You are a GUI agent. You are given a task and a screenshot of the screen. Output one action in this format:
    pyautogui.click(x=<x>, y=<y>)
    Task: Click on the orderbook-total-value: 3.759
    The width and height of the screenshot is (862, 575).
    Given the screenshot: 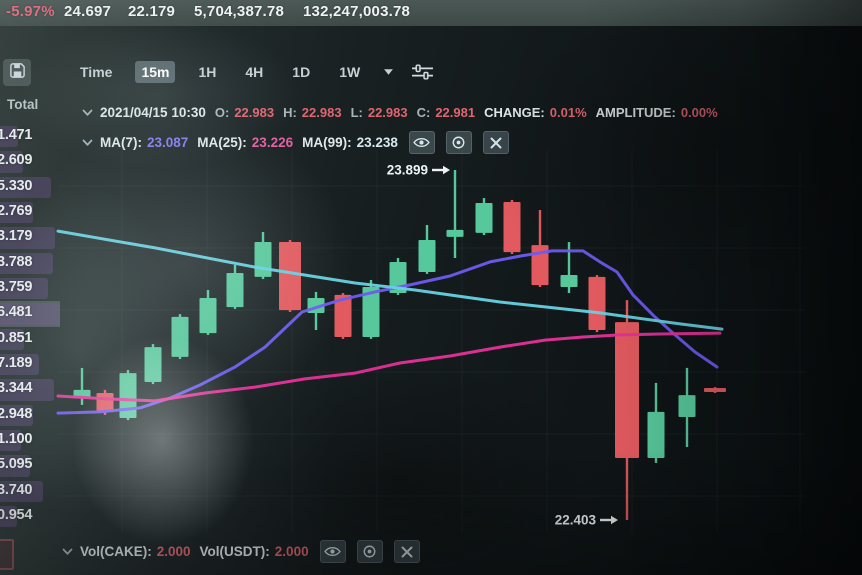 What is the action you would take?
    pyautogui.click(x=16, y=286)
    